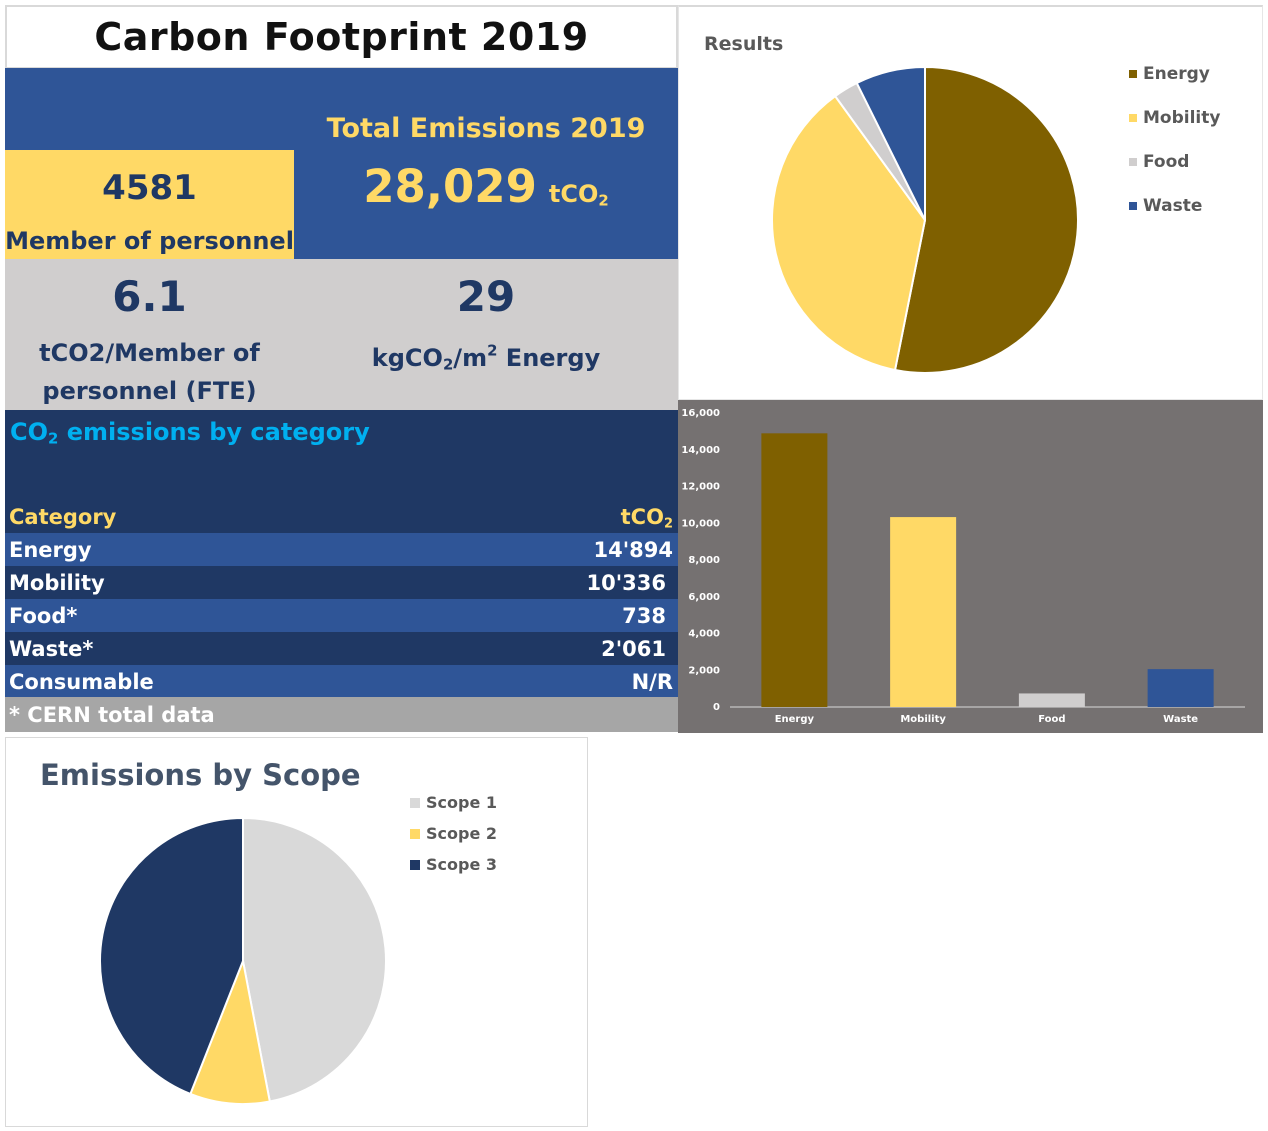 The image size is (1268, 1131). Describe the element at coordinates (626, 582) in the screenshot. I see `row-value: 10'336` at that location.